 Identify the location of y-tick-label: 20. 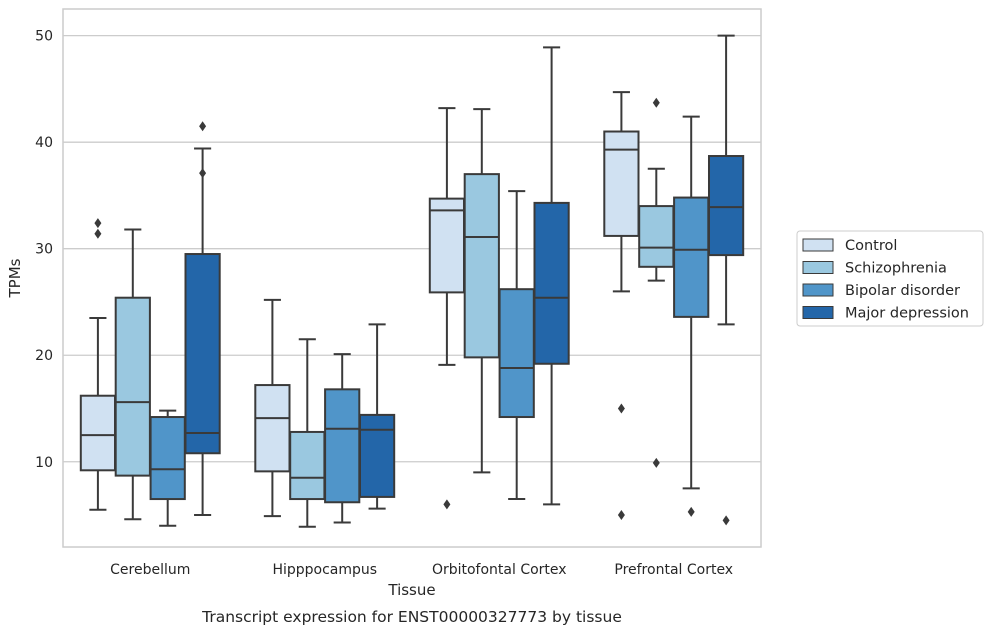
(44, 356).